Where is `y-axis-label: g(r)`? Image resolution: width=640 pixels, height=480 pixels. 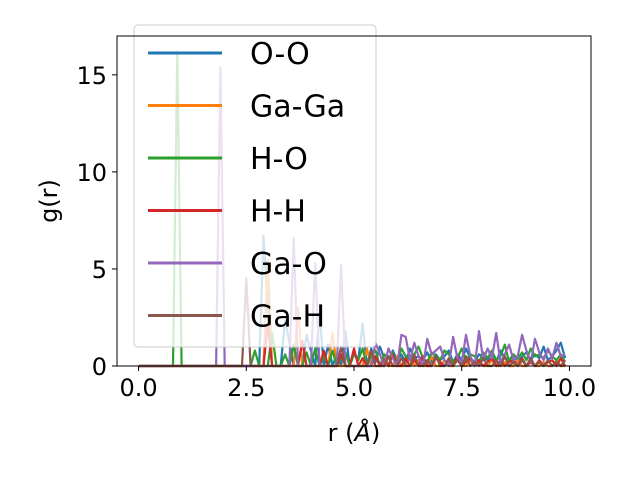 y-axis-label: g(r) is located at coordinates (49, 201).